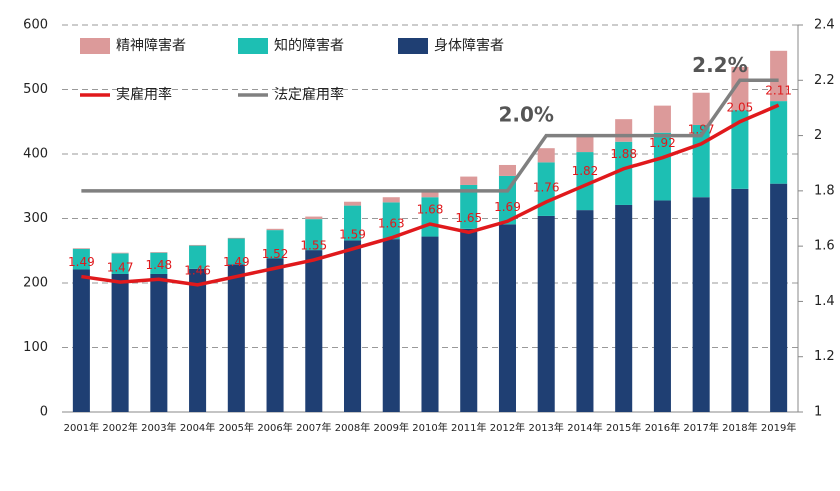 The width and height of the screenshot is (840, 491). Describe the element at coordinates (585, 171) in the screenshot. I see `data-label: 1.82` at that location.